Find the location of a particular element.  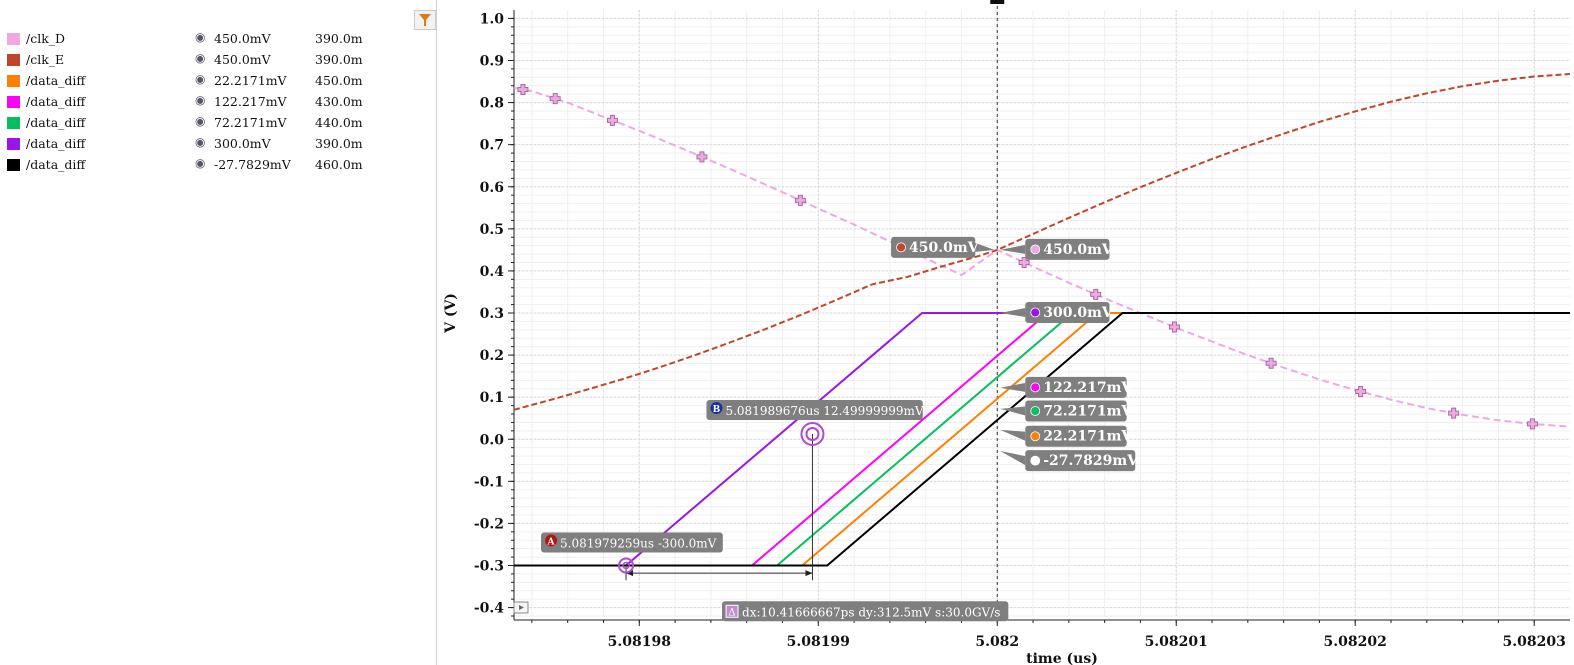

legend-signal-name: /clk_D is located at coordinates (46, 38).